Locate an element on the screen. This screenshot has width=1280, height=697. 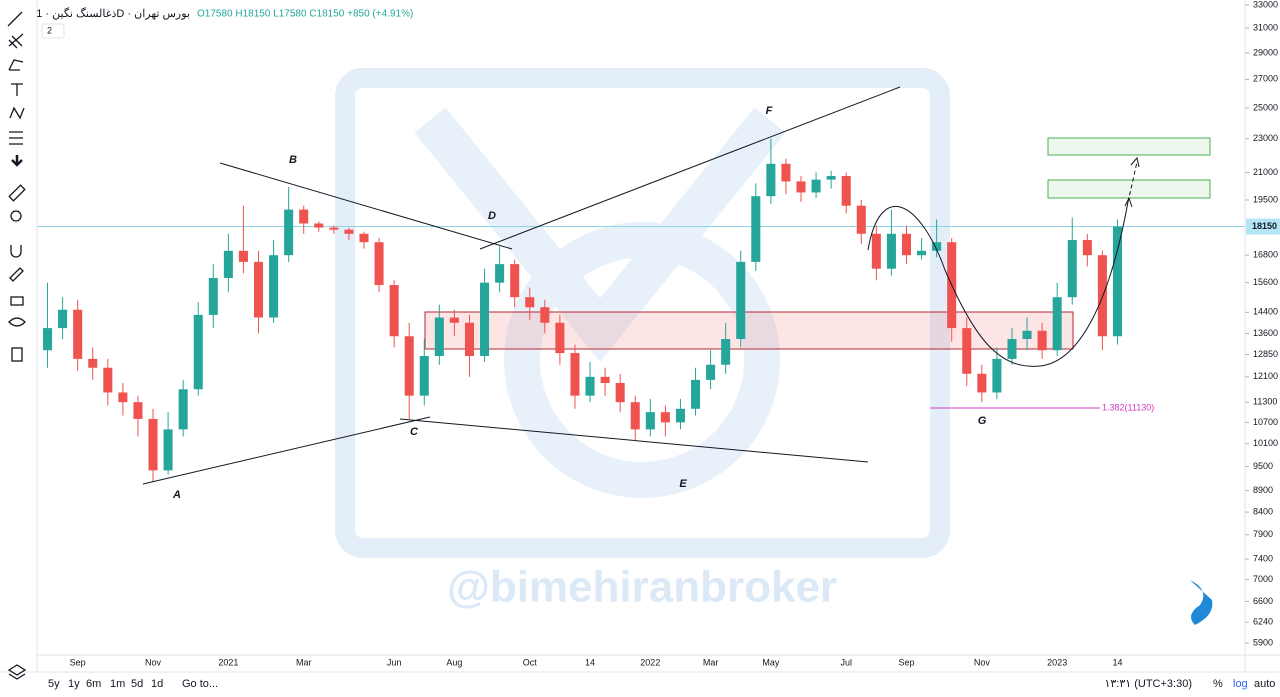
symbol-title: ذغالسنگ نگین · 1D · بورس تهران is located at coordinates (113, 13).